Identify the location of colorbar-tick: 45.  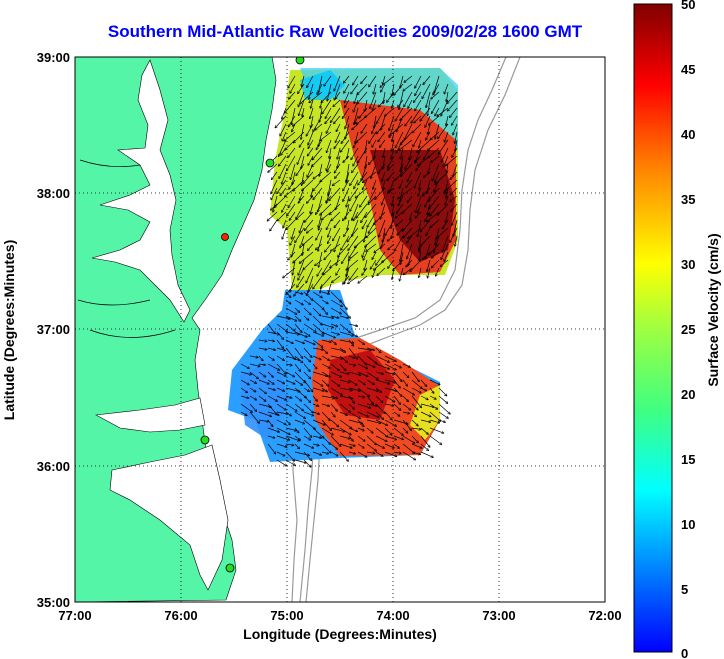
(688, 69).